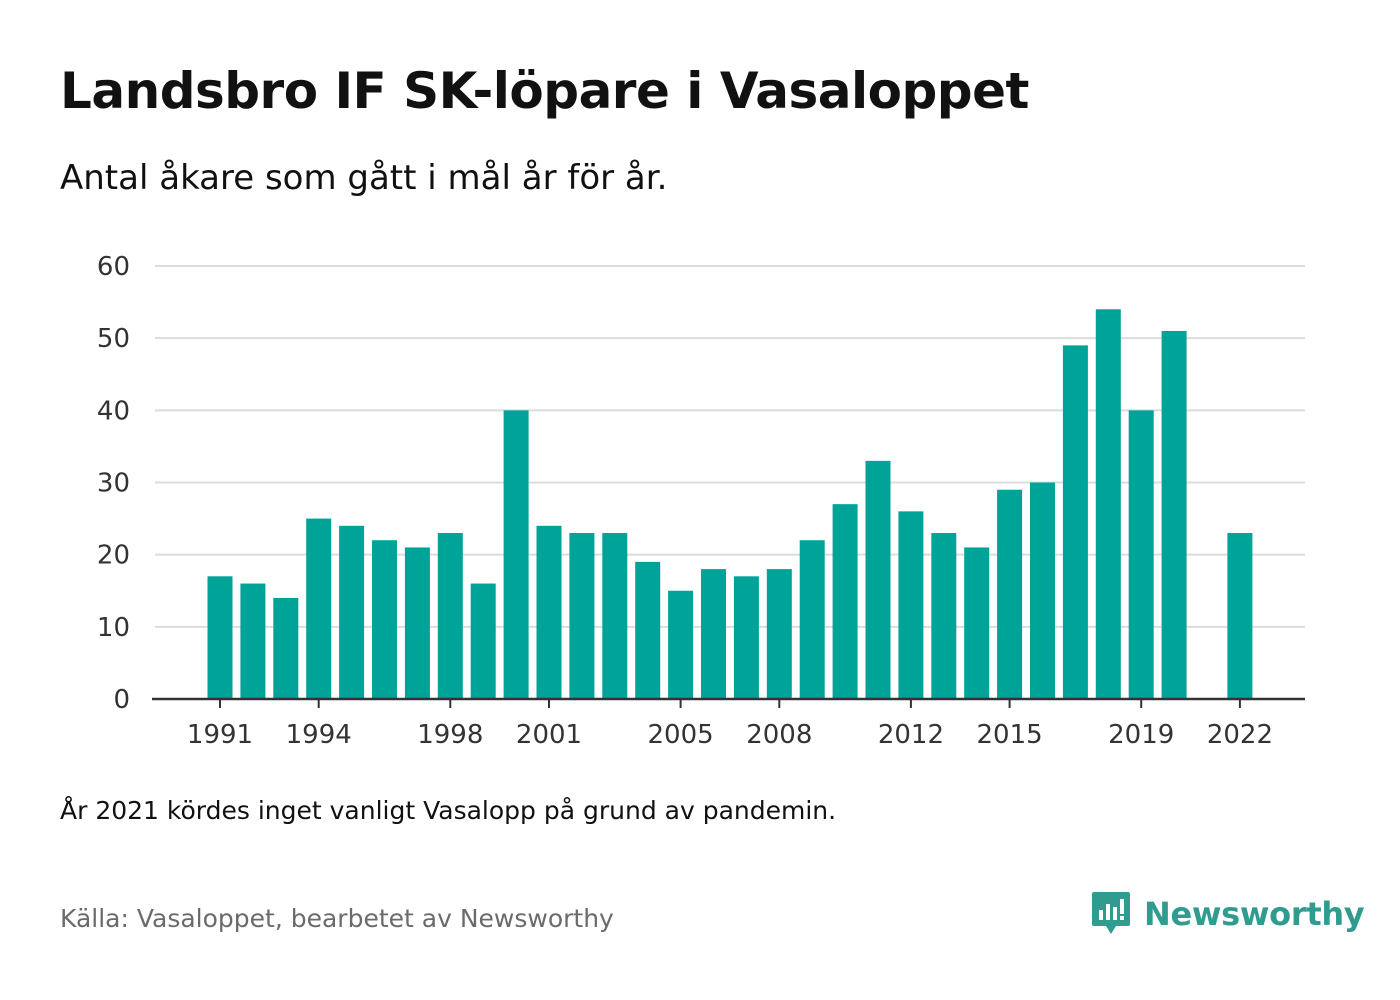  I want to click on x-tick-label: 2022, so click(1240, 735).